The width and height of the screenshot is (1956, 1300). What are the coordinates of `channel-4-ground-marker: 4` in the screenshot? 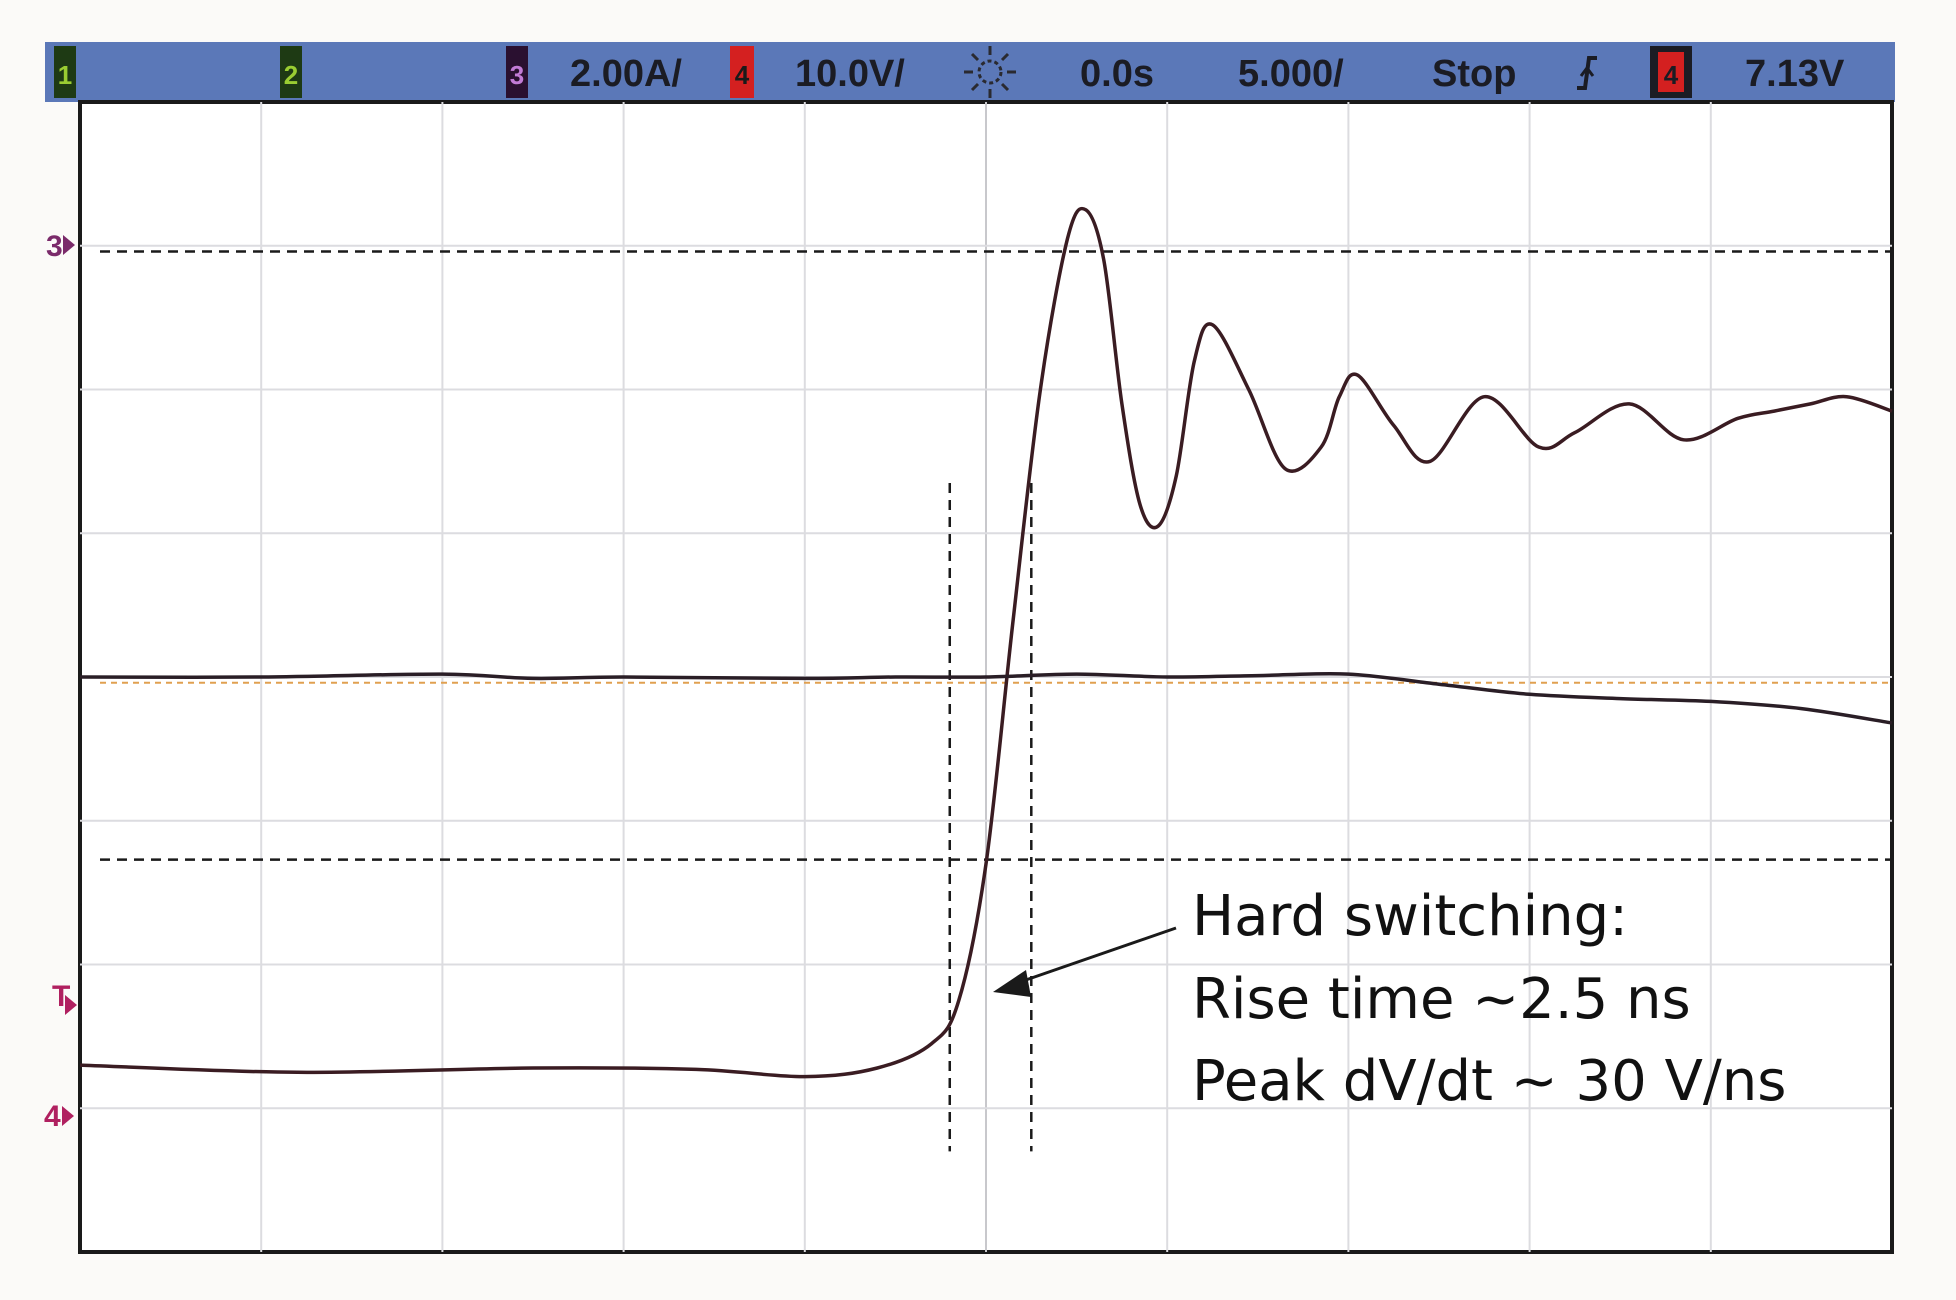 It's located at (59, 1116).